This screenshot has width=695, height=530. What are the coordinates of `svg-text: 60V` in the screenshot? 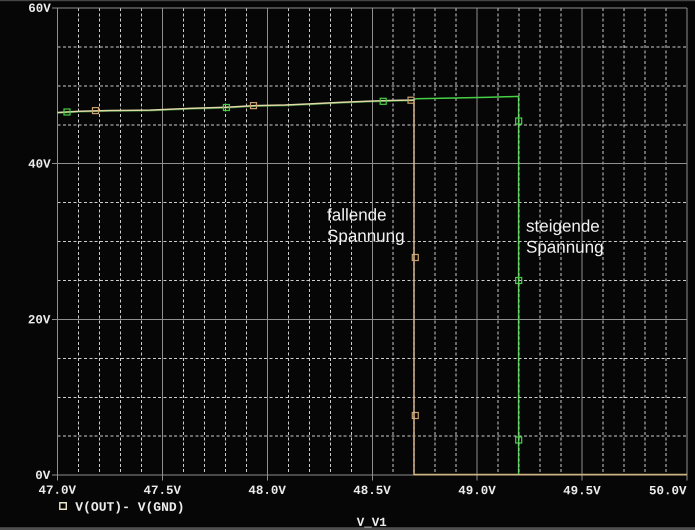 It's located at (39, 9).